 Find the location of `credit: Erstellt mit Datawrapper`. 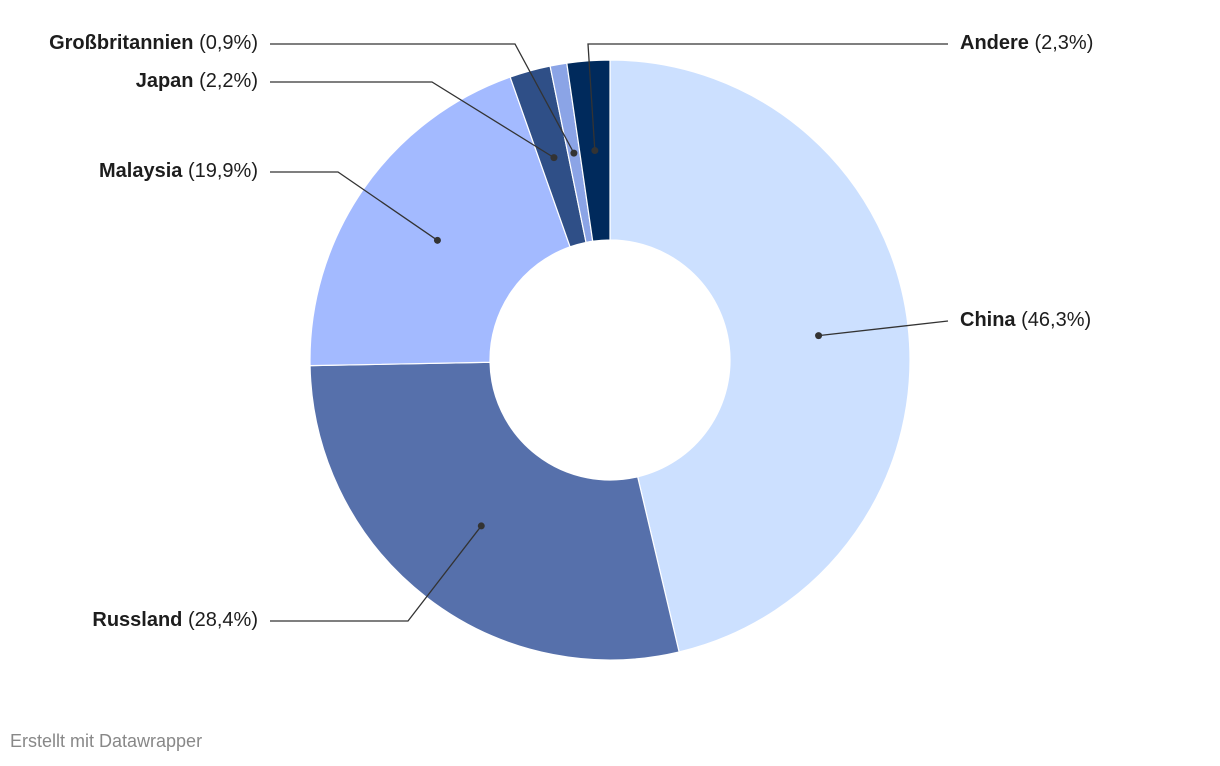

credit: Erstellt mit Datawrapper is located at coordinates (106, 741).